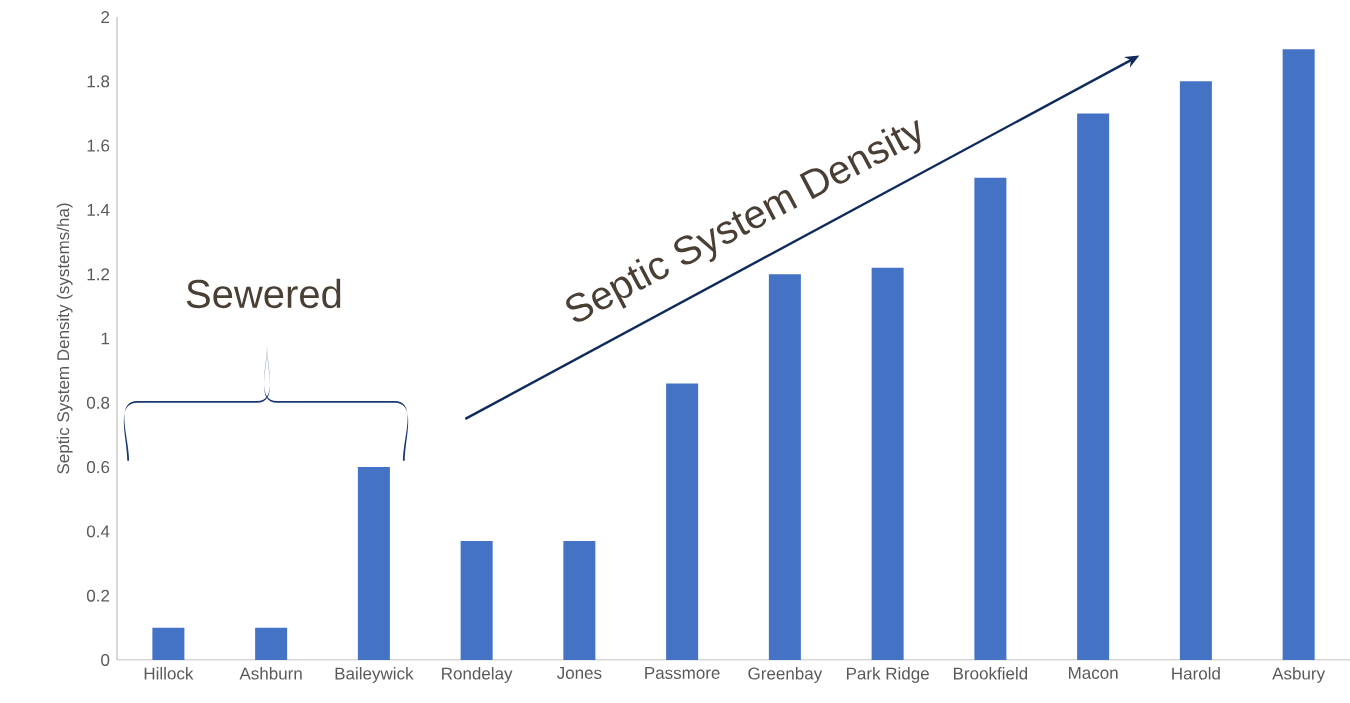 The image size is (1350, 703). What do you see at coordinates (98, 81) in the screenshot?
I see `y-tick-label: 1.8` at bounding box center [98, 81].